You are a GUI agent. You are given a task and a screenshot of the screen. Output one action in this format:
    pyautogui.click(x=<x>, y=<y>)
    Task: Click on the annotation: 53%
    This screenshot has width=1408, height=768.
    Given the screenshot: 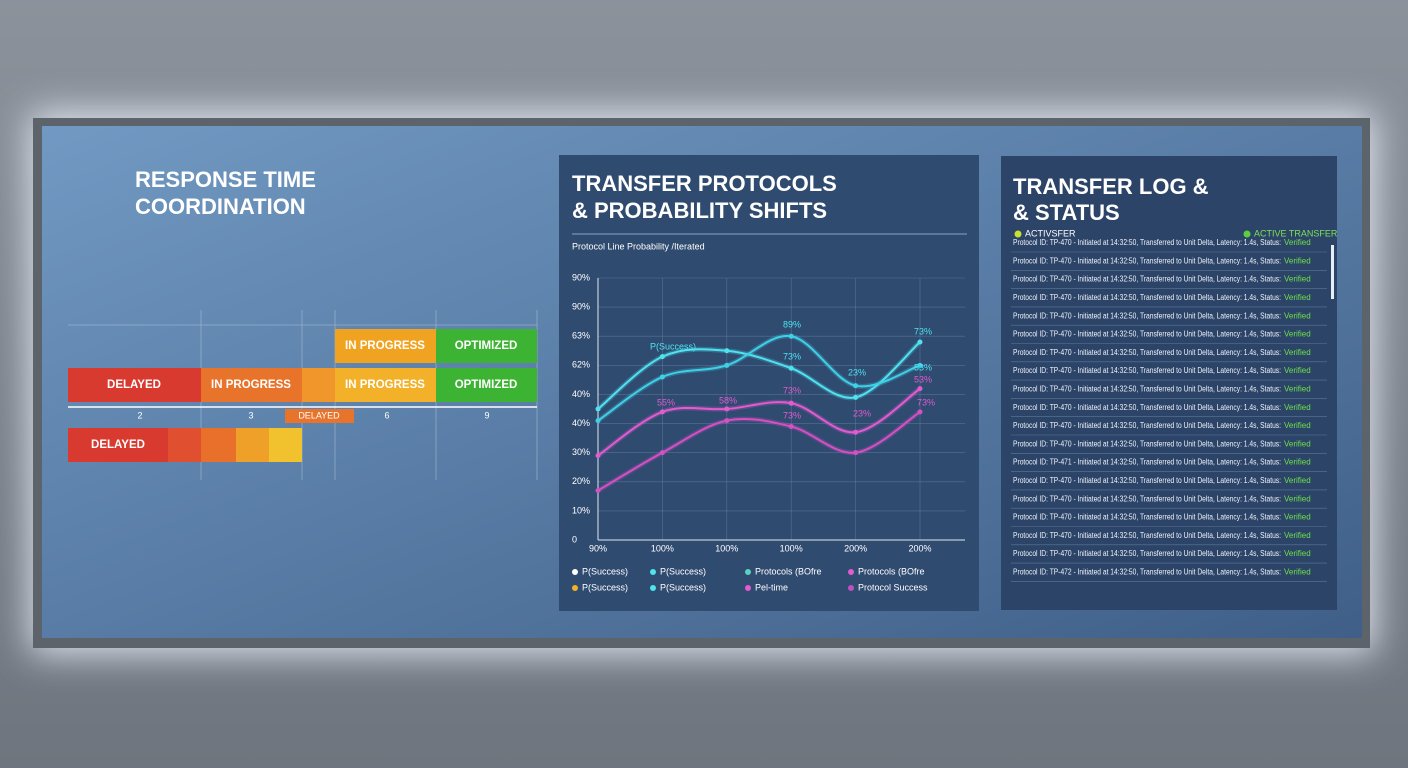 What is the action you would take?
    pyautogui.click(x=923, y=367)
    